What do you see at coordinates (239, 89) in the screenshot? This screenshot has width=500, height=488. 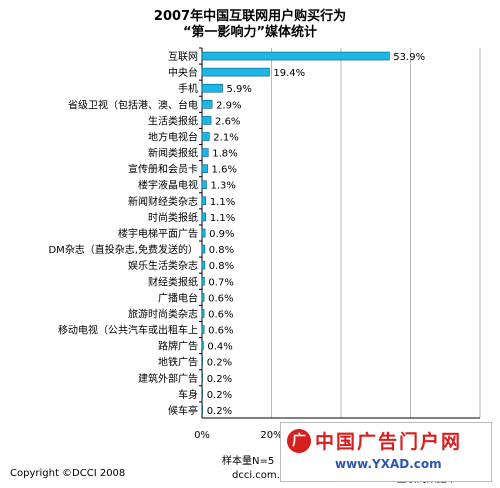 I see `value-label: 5.9%` at bounding box center [239, 89].